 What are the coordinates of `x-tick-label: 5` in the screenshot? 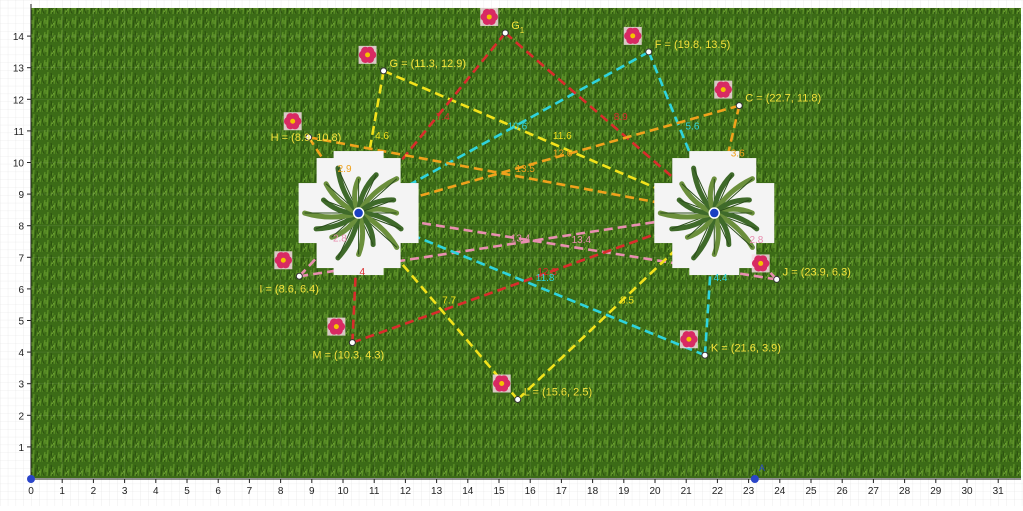 It's located at (187, 491).